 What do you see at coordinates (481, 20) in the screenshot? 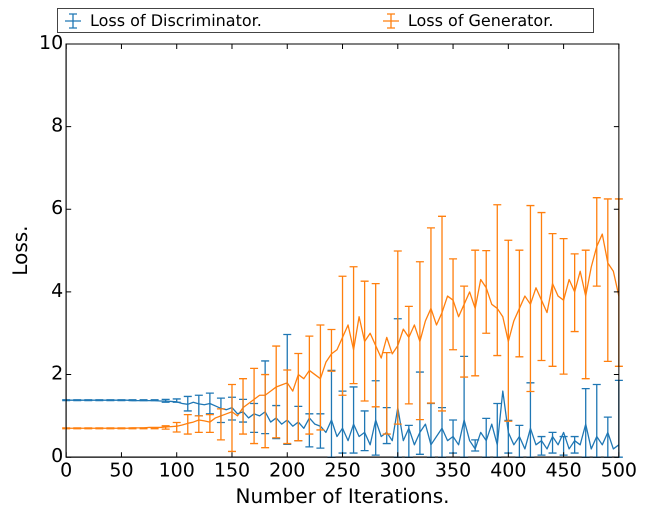
I see `legend-label: Loss of Generator.` at bounding box center [481, 20].